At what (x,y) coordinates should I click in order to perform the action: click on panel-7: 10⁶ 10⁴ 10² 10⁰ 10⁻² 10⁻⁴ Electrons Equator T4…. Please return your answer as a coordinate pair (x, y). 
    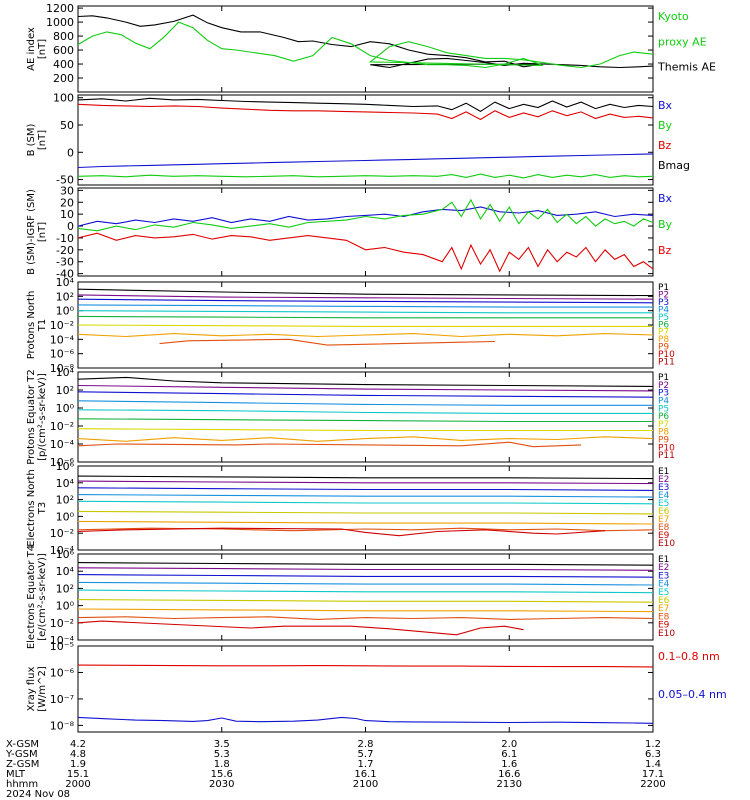
    Looking at the image, I should click on (350, 597).